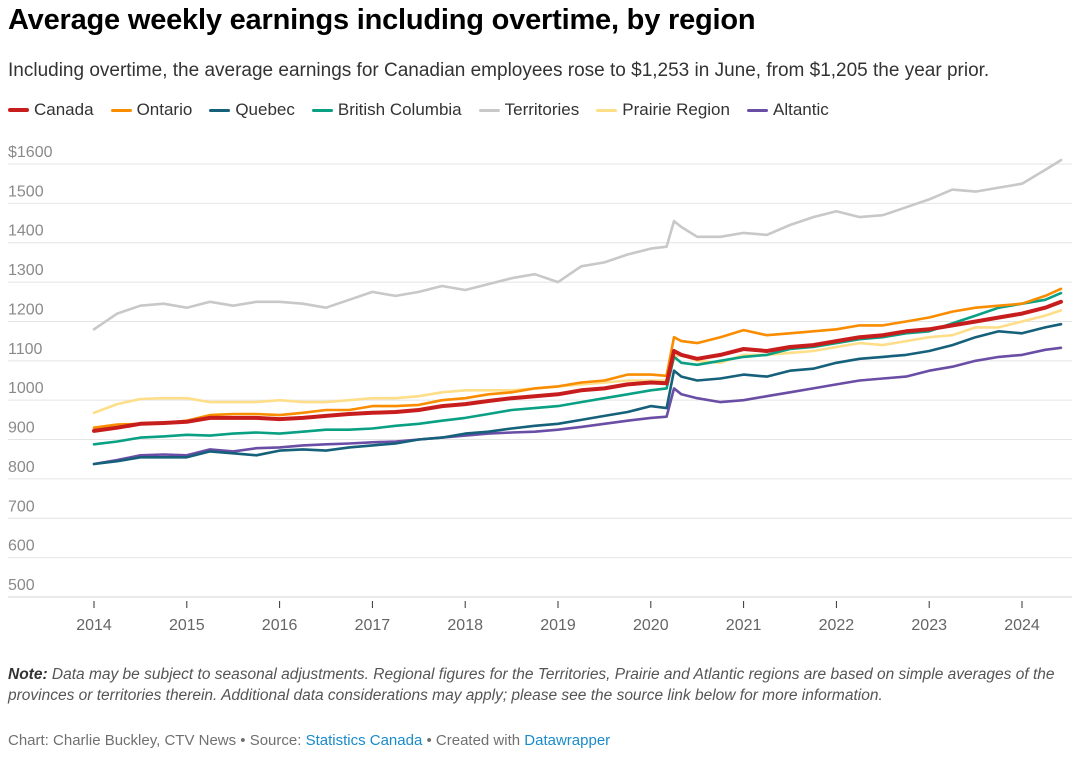 The width and height of the screenshot is (1080, 759). I want to click on x-tick-label: 2024, so click(1022, 625).